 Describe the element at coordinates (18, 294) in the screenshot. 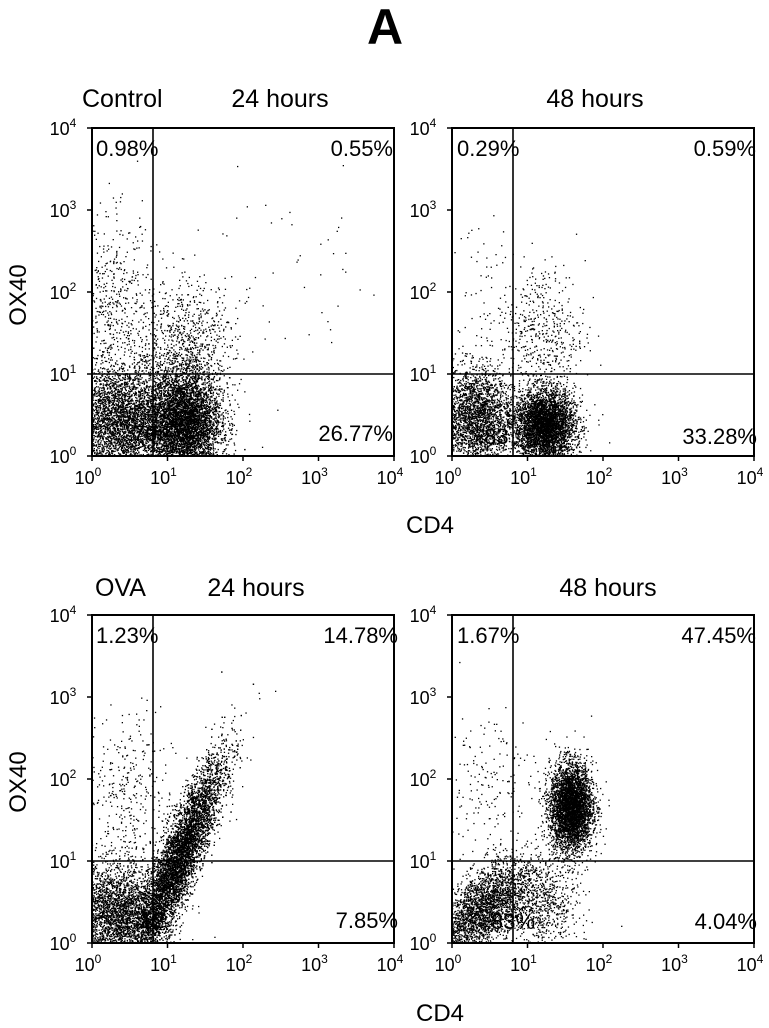

I see `y-axis-title-control: OX40` at that location.